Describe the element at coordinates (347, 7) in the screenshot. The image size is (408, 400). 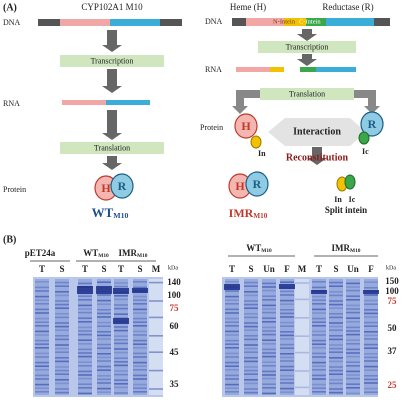
I see `label: Reductase (R)` at that location.